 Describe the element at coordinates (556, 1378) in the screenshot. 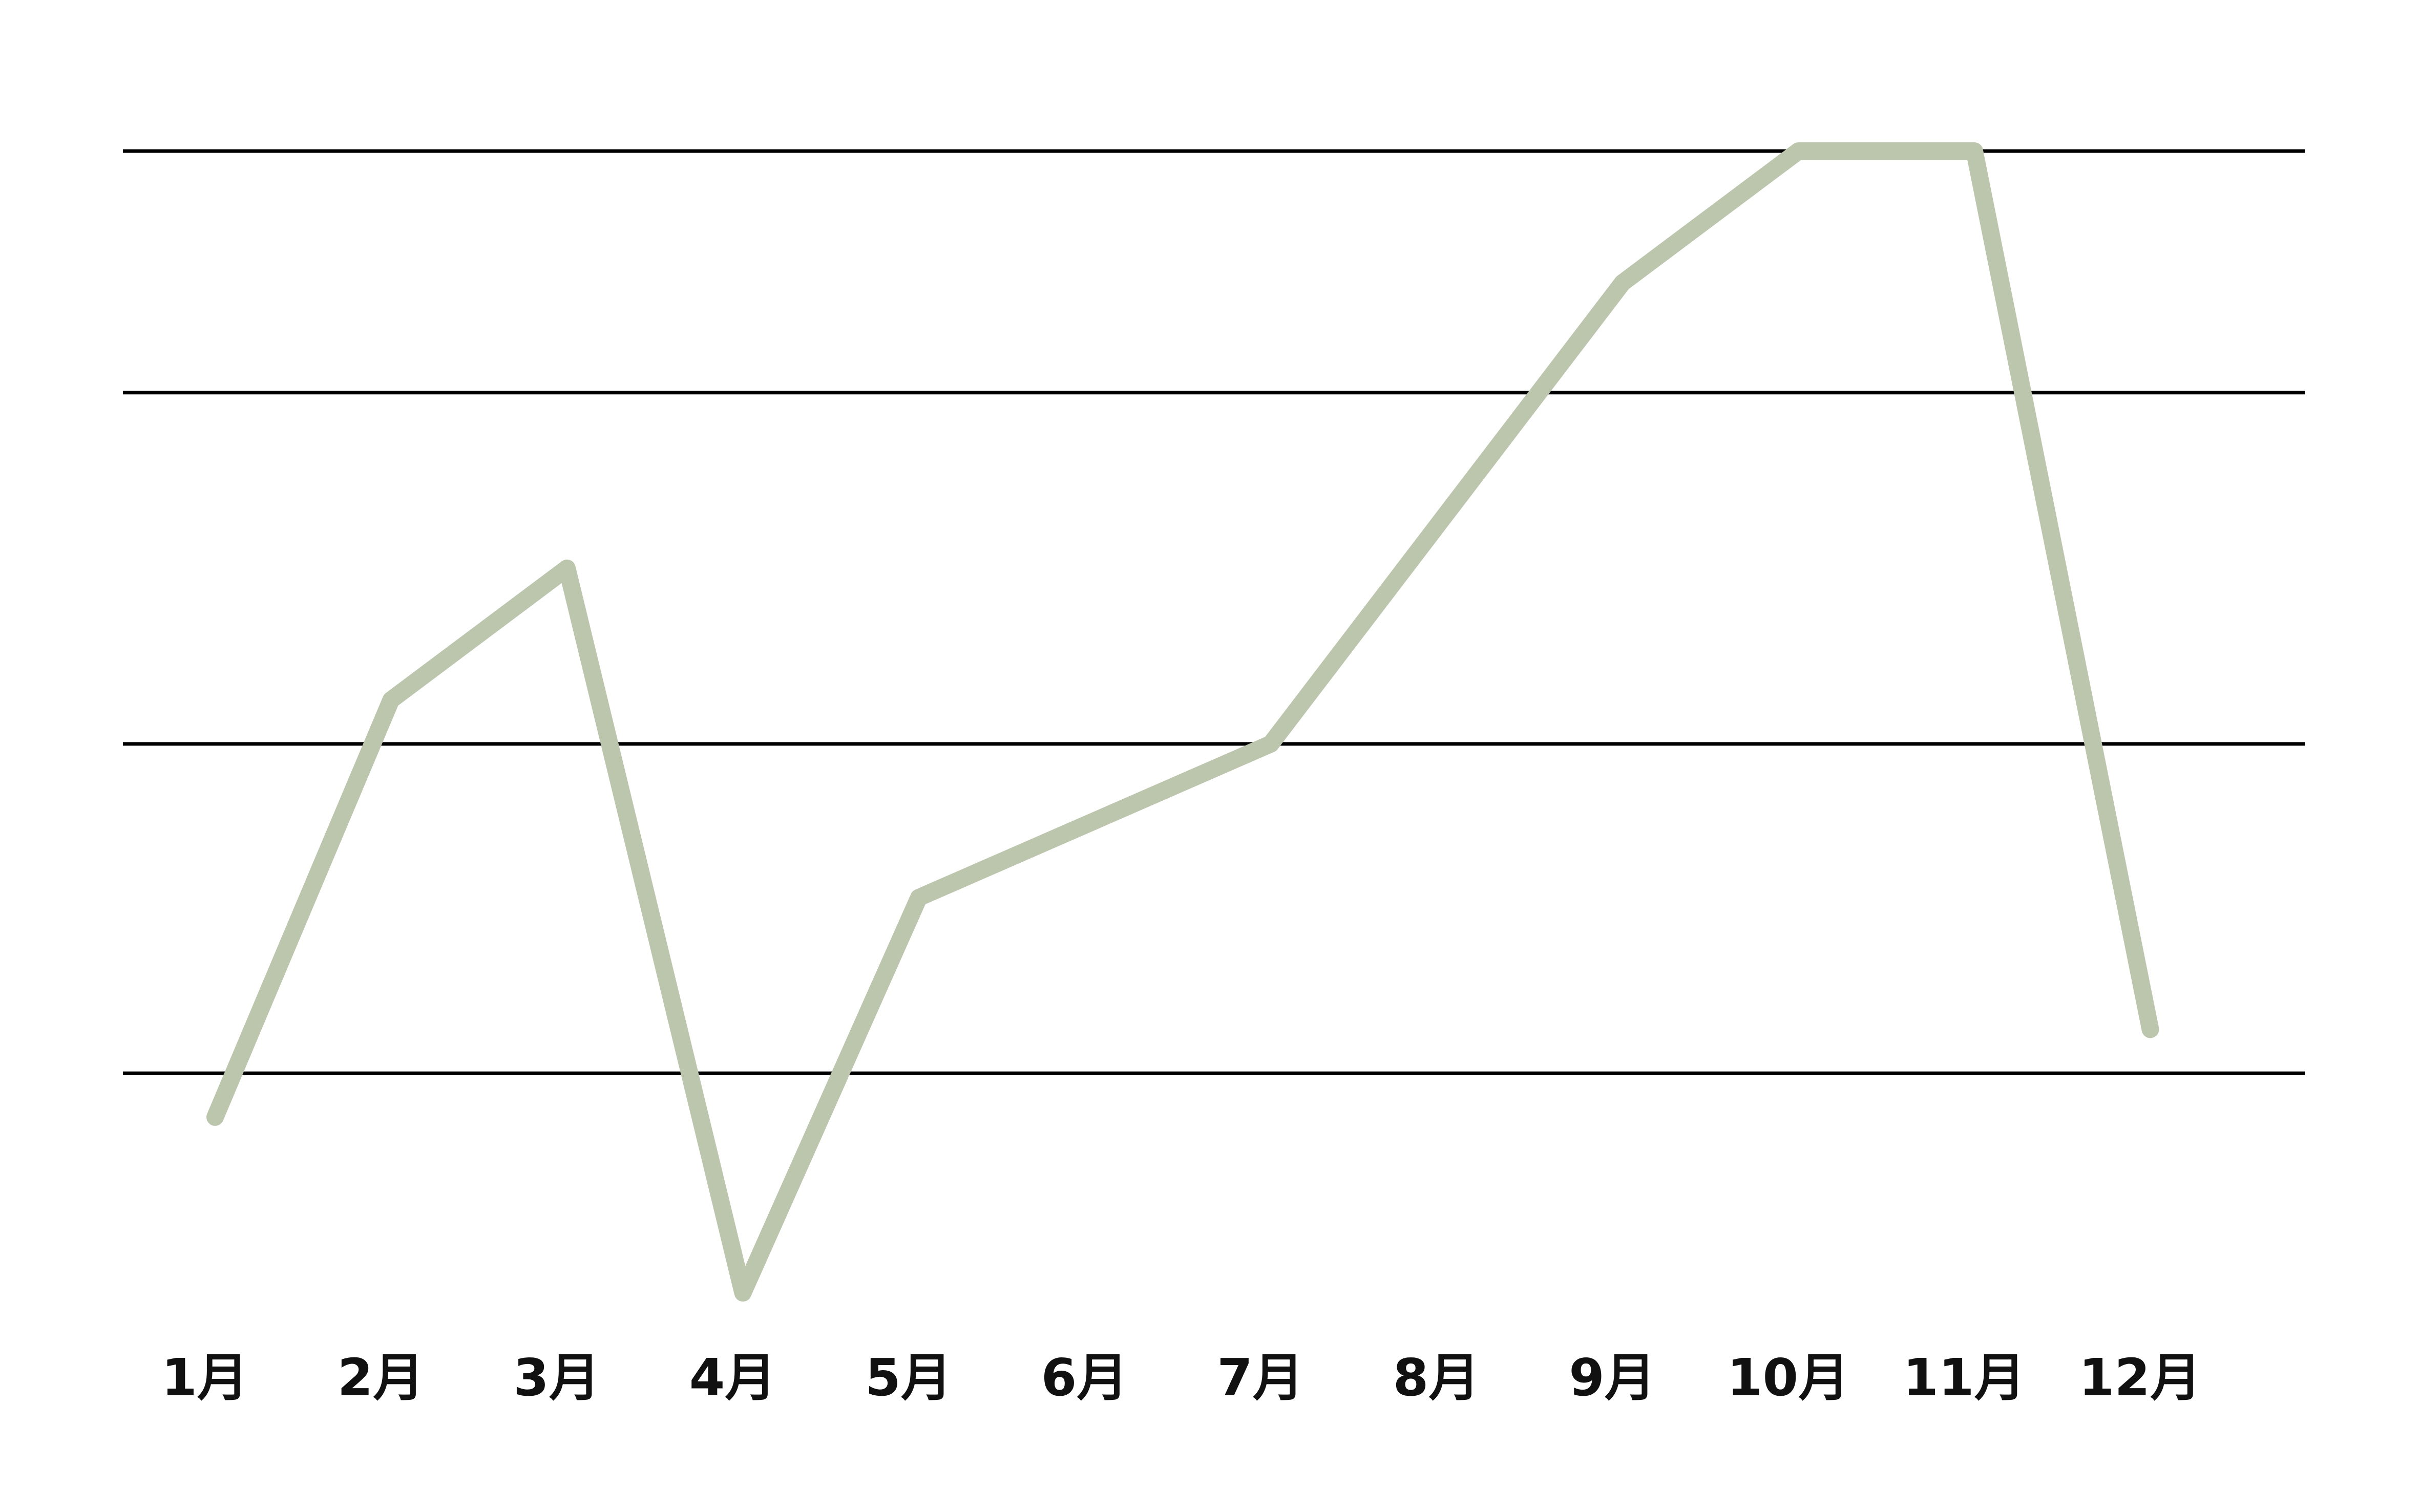

I see `x-tick-label: 3月` at that location.